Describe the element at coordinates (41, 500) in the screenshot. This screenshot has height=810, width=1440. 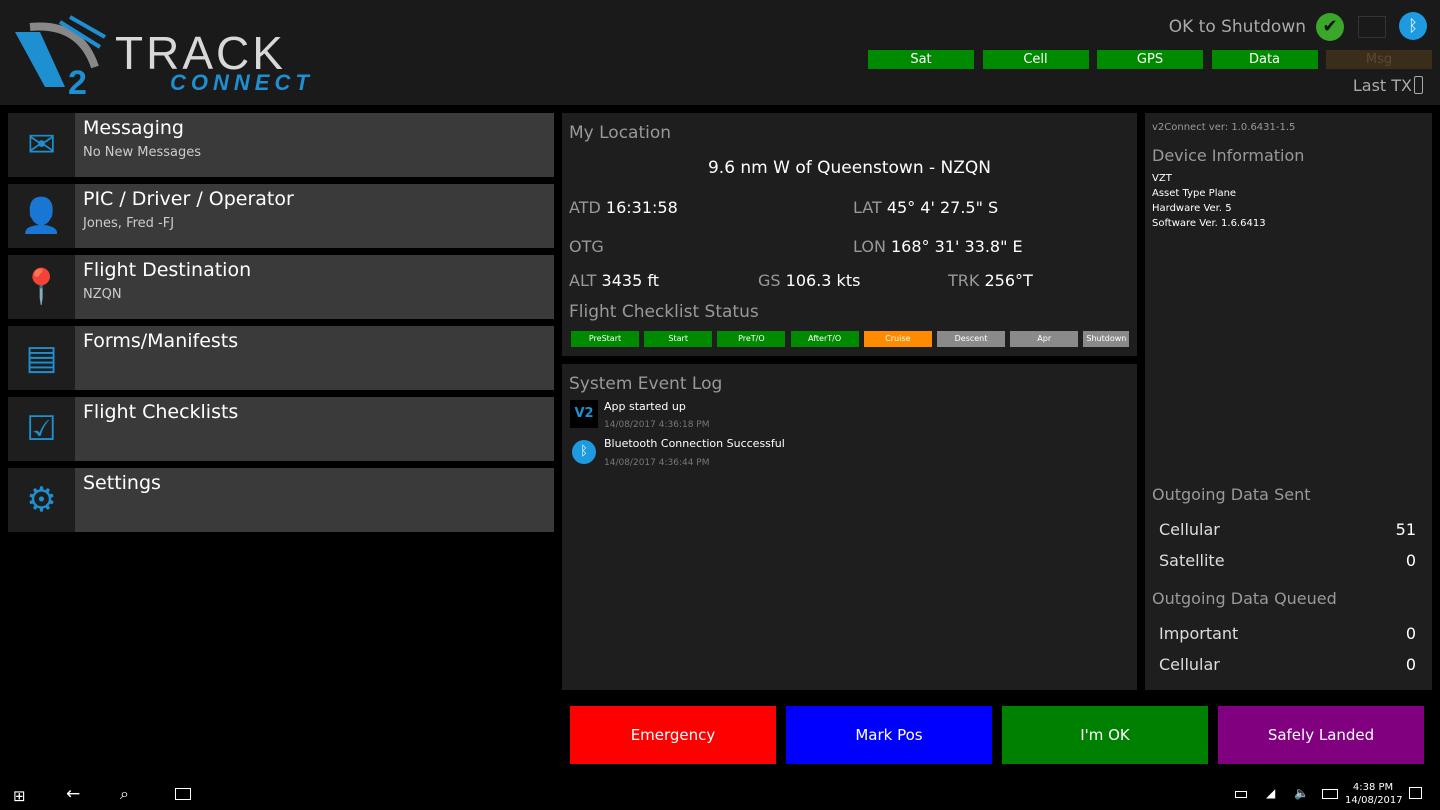
I see `gear-icon: ⚙` at that location.